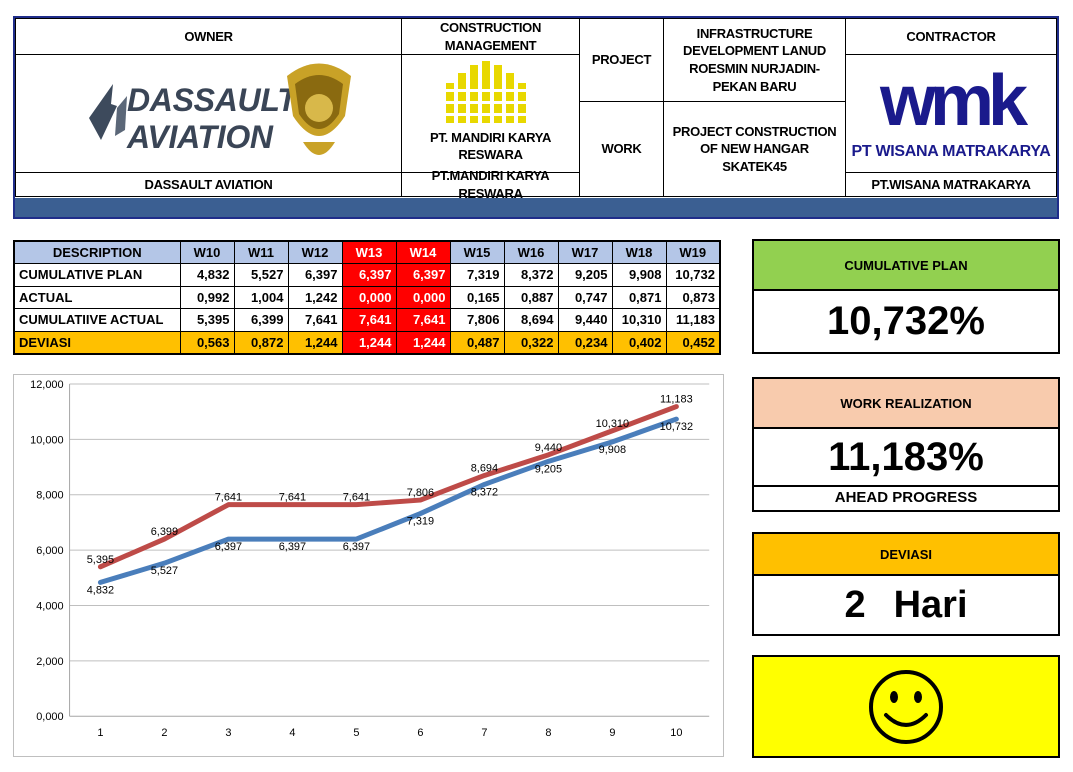 The image size is (1073, 772). What do you see at coordinates (423, 320) in the screenshot?
I see `table-cell: 7,641` at bounding box center [423, 320].